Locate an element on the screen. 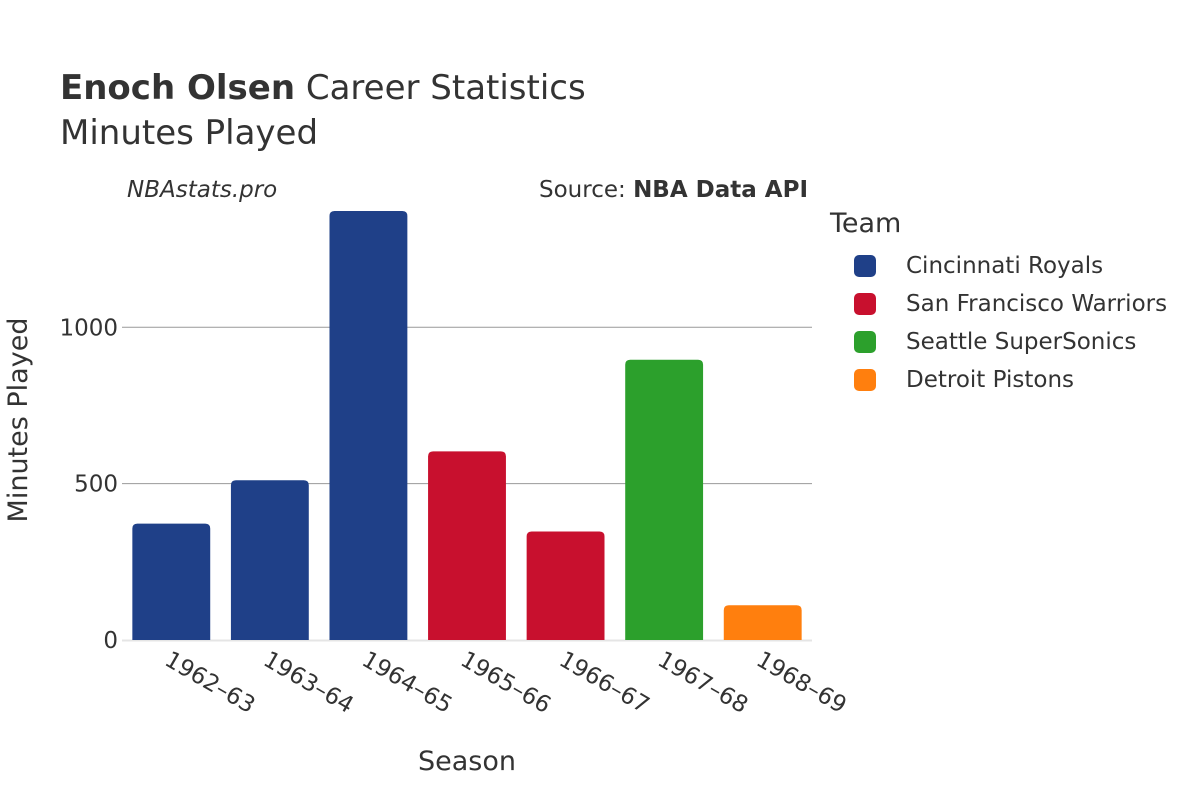 The image size is (1200, 800). player-name: Enoch Olsen is located at coordinates (178, 88).